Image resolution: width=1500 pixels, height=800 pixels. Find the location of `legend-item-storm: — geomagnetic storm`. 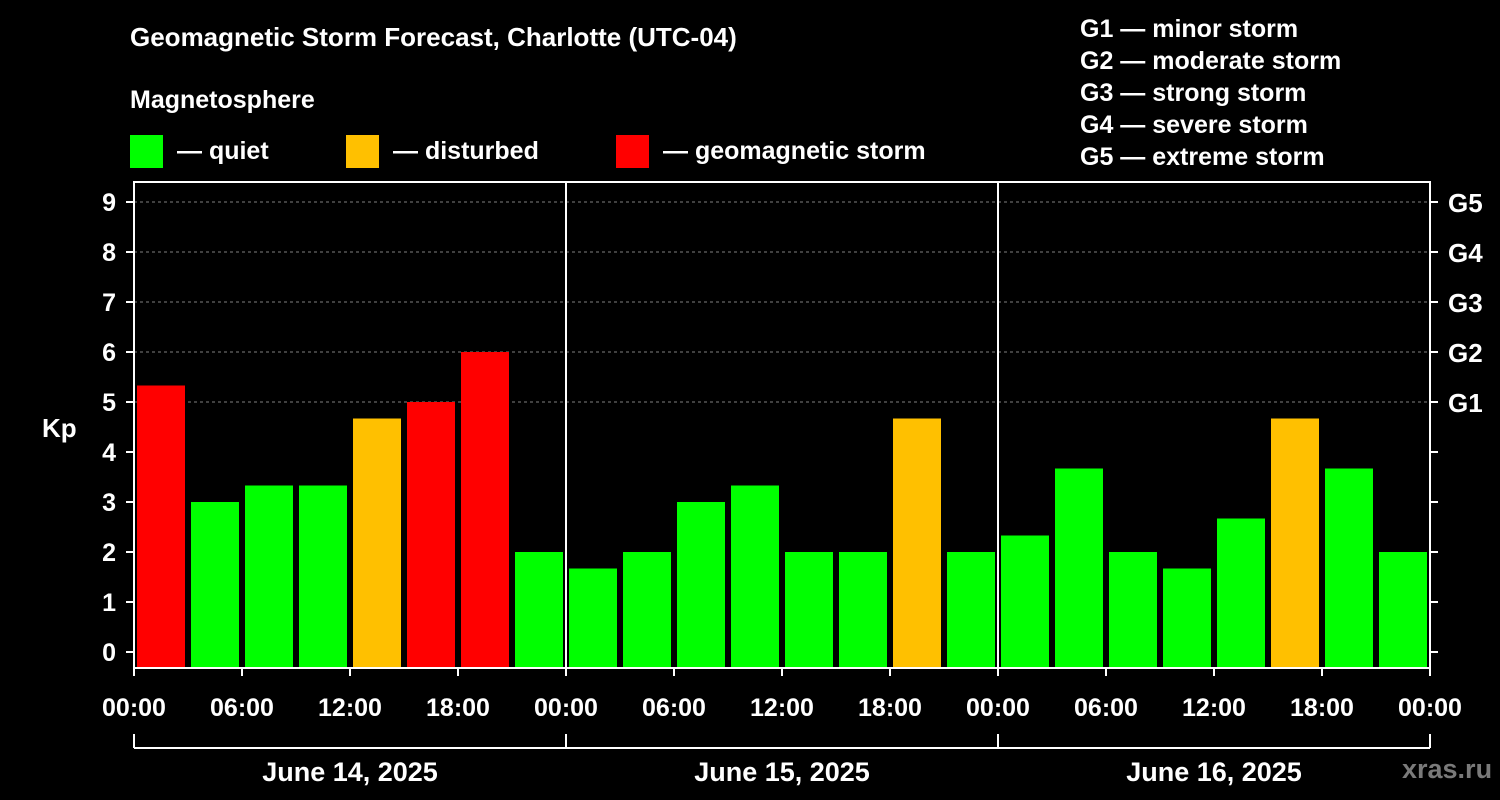

legend-item-storm: — geomagnetic storm is located at coordinates (771, 151).